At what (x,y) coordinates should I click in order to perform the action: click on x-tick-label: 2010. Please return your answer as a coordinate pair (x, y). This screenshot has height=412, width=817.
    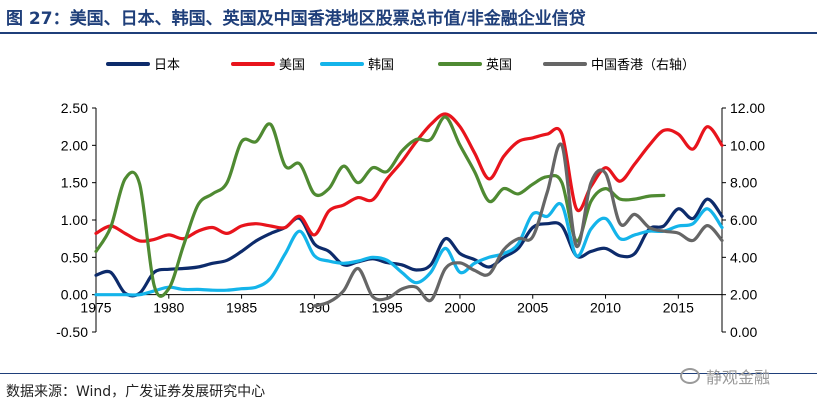
    Looking at the image, I should click on (605, 308).